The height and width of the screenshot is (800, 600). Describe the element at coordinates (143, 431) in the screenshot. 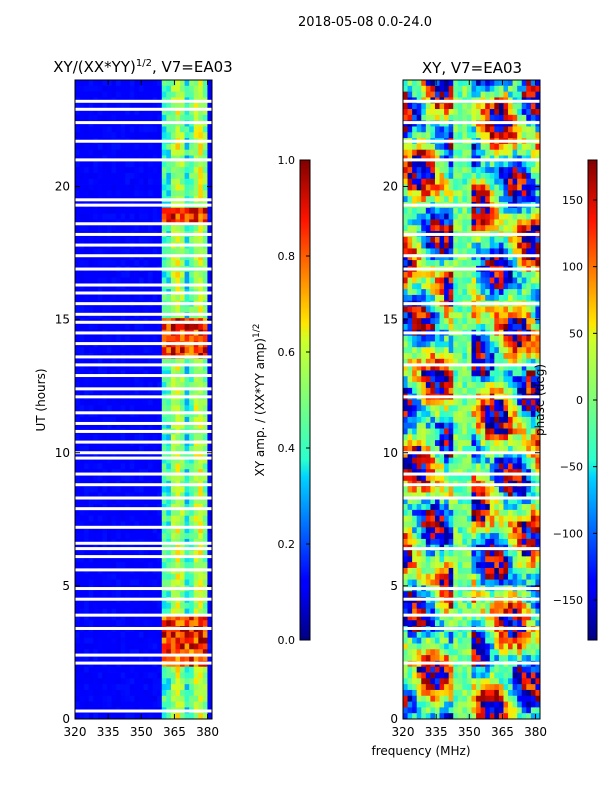

I see `flagged-row` at that location.